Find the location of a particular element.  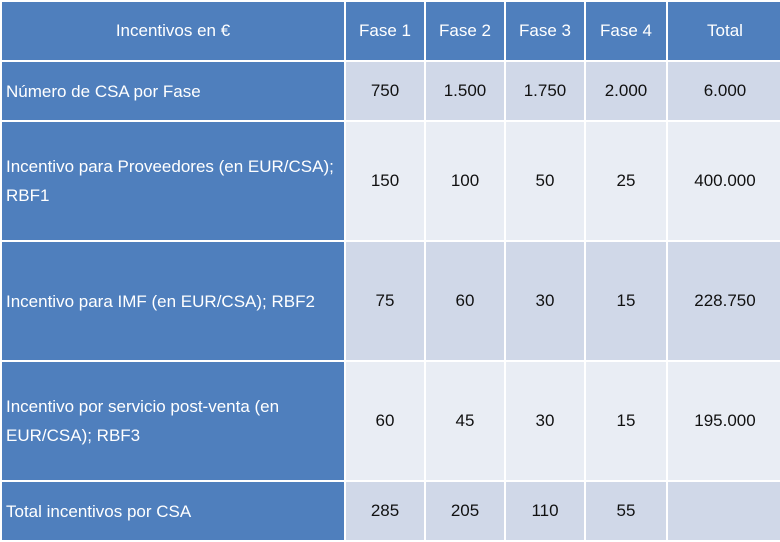

header-fase-4: Fase 4 is located at coordinates (626, 31).